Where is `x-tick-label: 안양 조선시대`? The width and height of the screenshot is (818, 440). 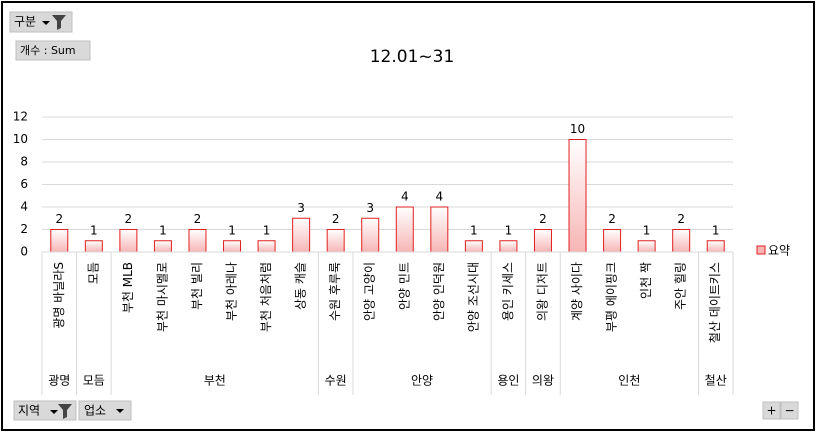 x-tick-label: 안양 조선시대 is located at coordinates (473, 297).